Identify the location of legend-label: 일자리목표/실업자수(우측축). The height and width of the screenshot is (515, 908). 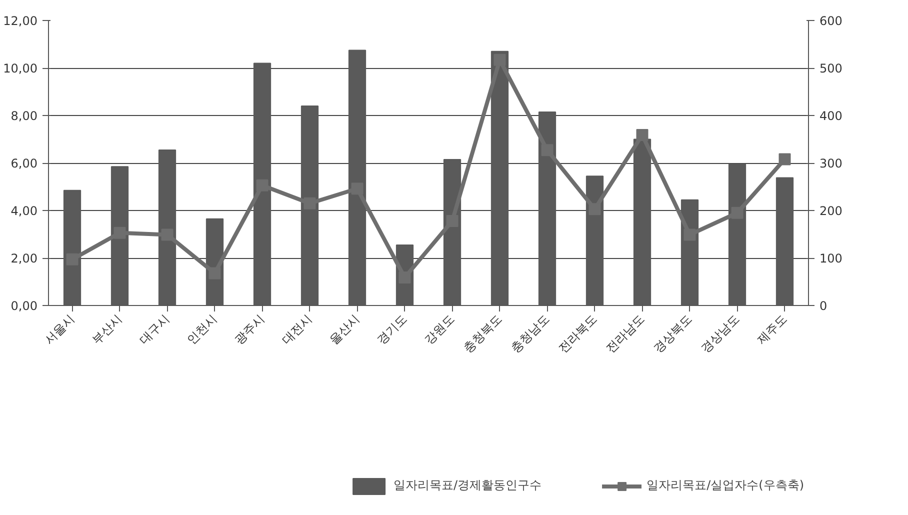
(725, 485).